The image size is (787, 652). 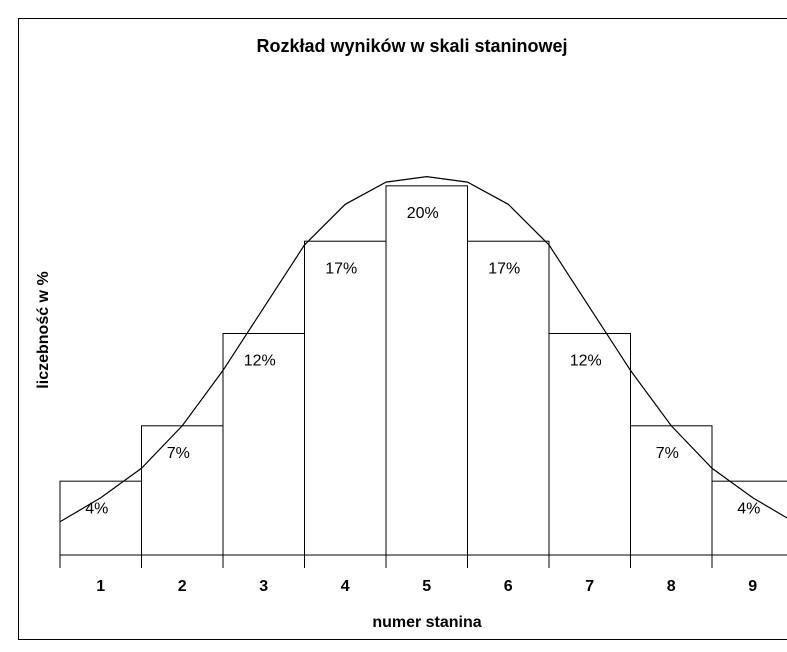 I want to click on x-tick-label: 8, so click(x=671, y=586).